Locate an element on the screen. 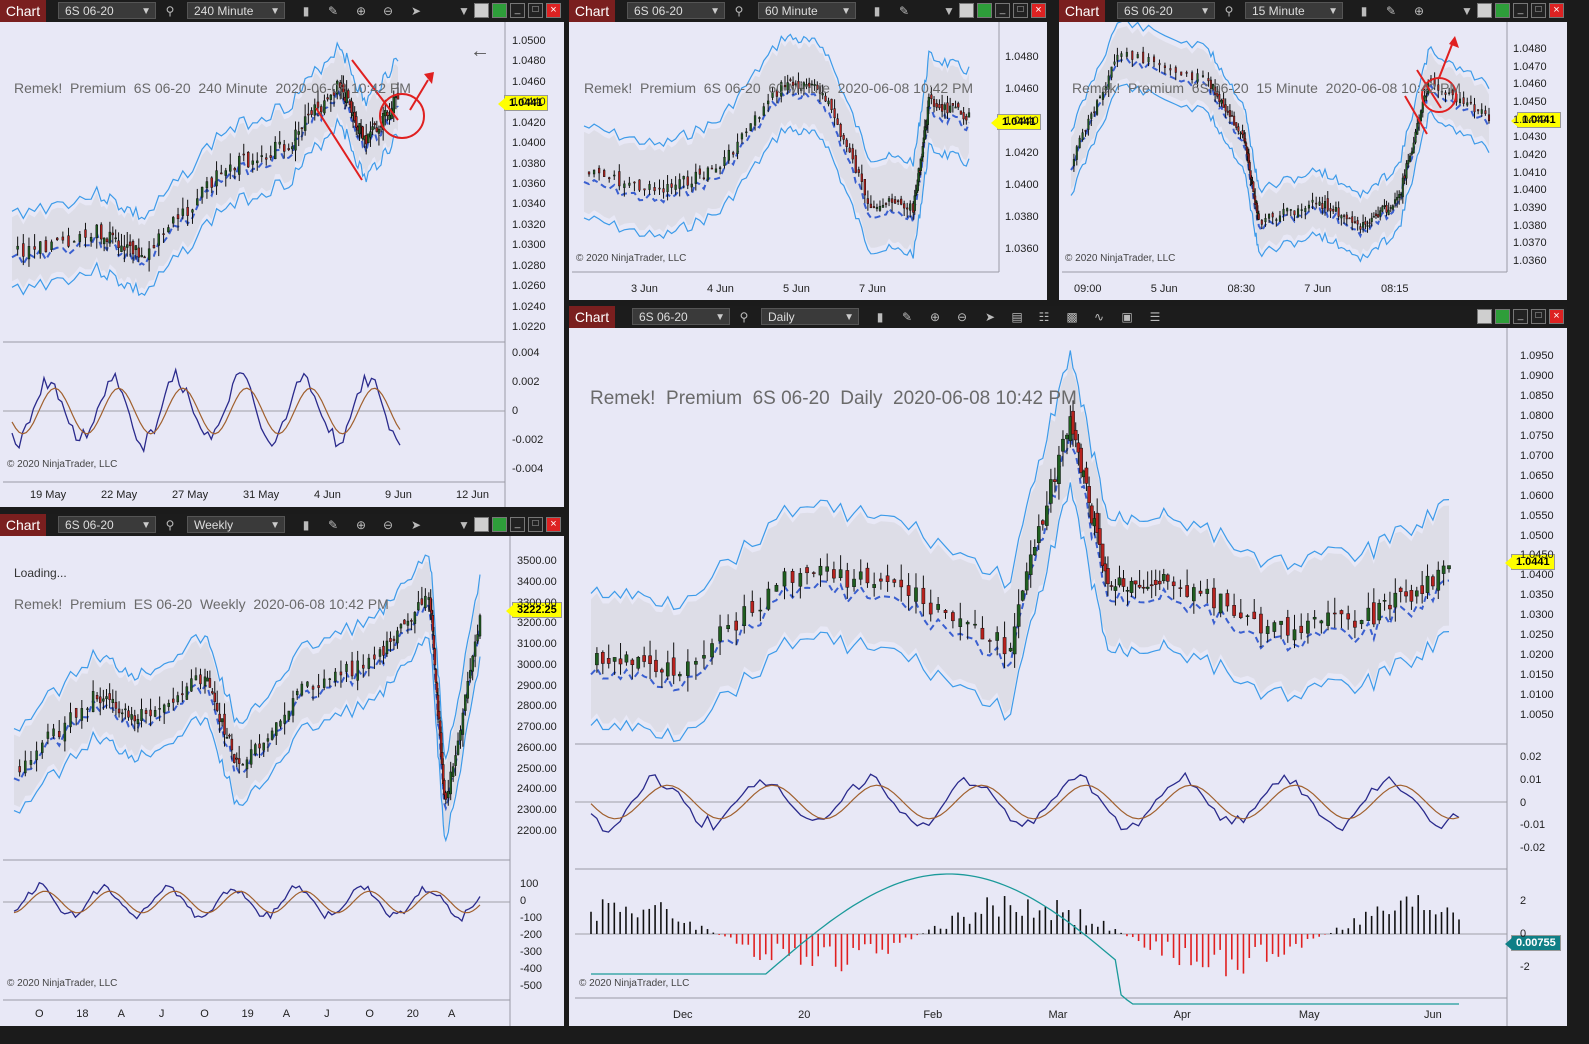 This screenshot has width=1589, height=1044. properties-icon: ☷ is located at coordinates (1044, 317).